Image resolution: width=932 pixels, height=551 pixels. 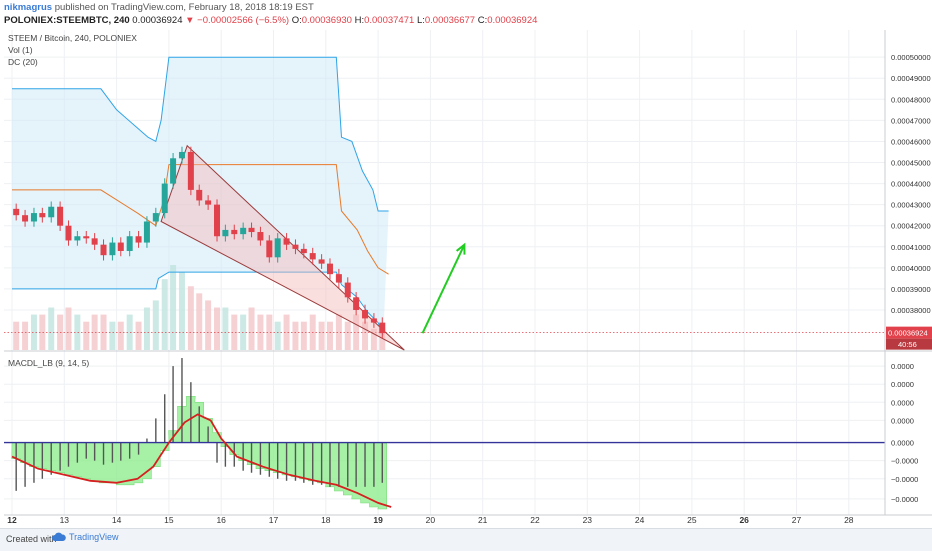 What do you see at coordinates (117, 520) in the screenshot?
I see `x-tick-label: 14` at bounding box center [117, 520].